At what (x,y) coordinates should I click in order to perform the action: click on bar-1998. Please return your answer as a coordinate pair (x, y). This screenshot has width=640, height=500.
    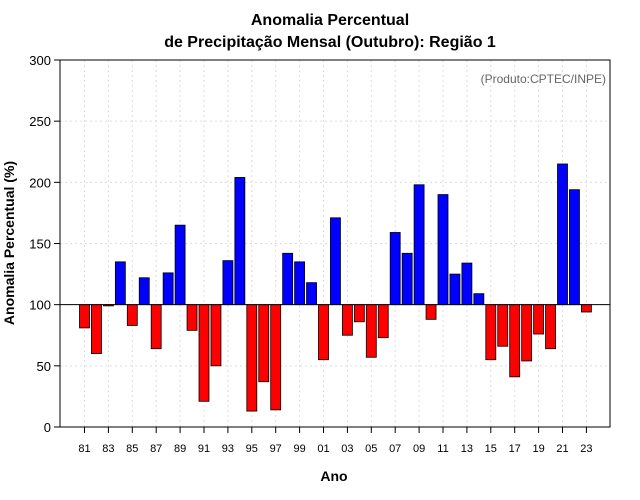
    Looking at the image, I should click on (288, 279).